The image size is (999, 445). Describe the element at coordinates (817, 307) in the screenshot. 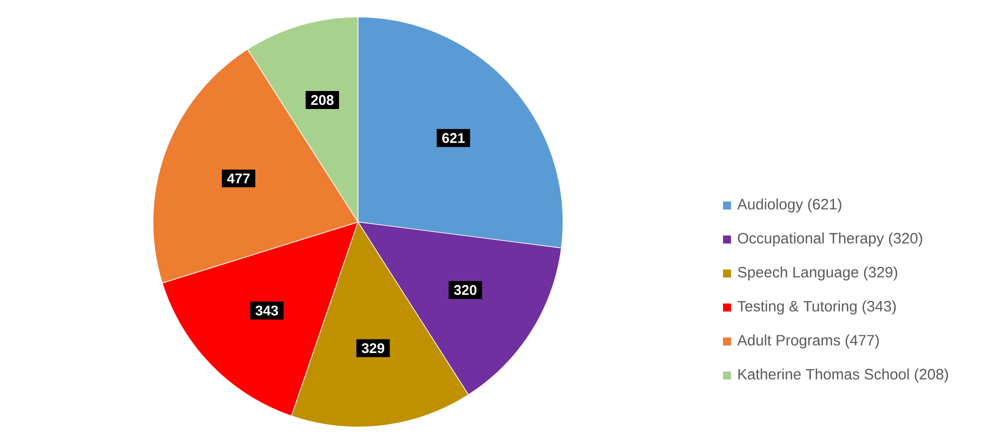

I see `legend-label: Testing & Tutoring (343)` at that location.